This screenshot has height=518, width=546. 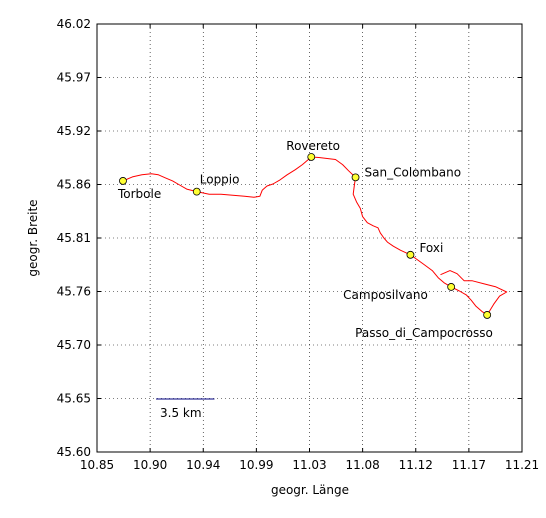 I want to click on x-tick-label: 10.85, so click(x=97, y=465).